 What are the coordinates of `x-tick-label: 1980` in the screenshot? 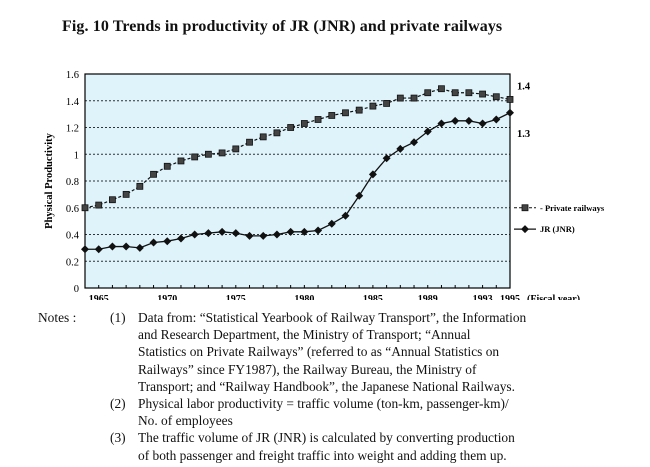 It's located at (304, 297).